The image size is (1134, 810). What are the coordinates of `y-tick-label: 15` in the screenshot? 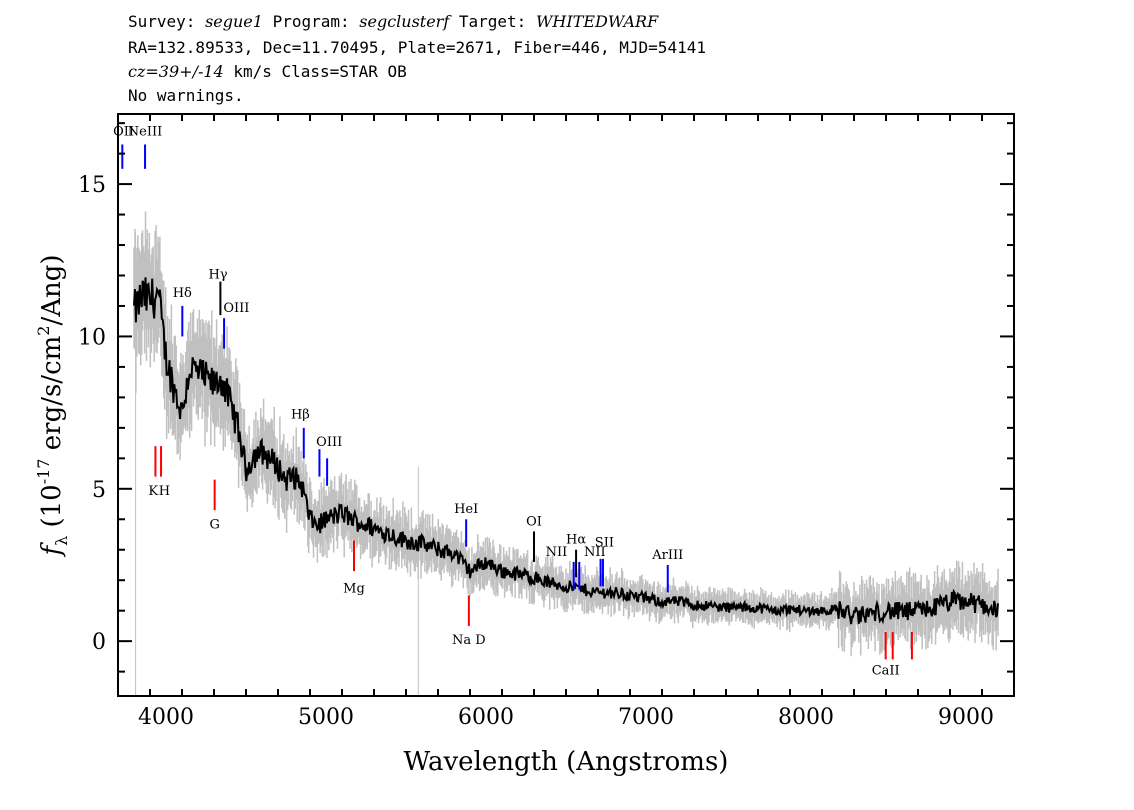 It's located at (92, 185).